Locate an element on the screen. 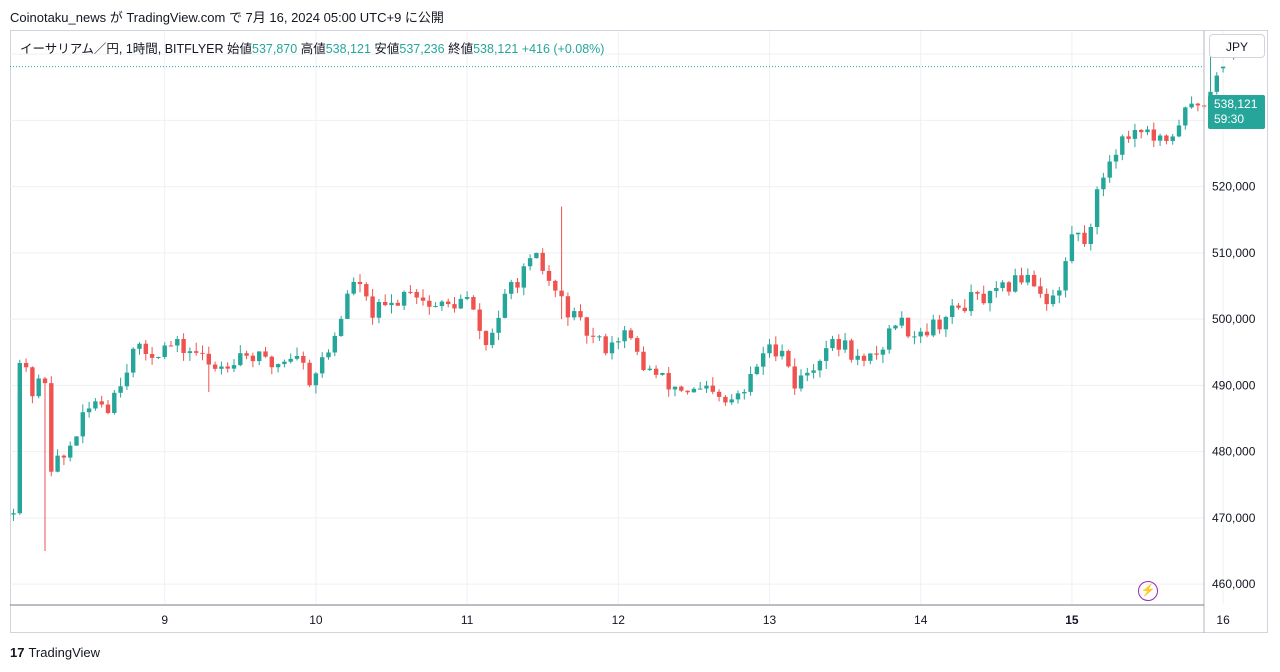 This screenshot has height=672, width=1280. x-tick-label: 16 is located at coordinates (1223, 620).